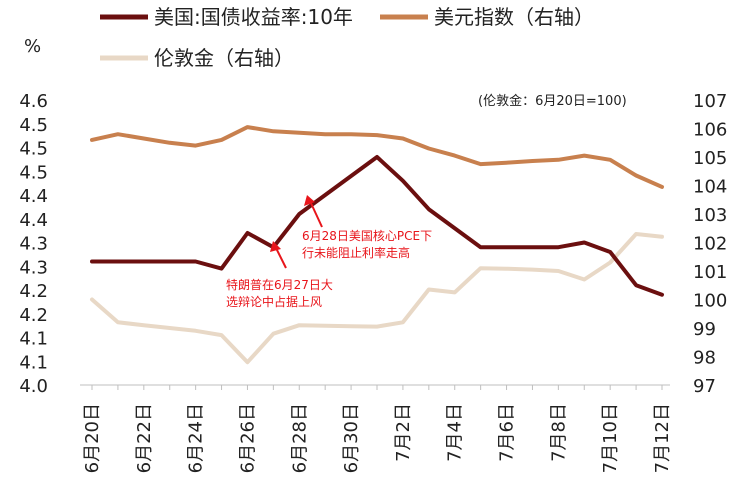  Describe the element at coordinates (356, 252) in the screenshot. I see `annotation-pce-line2: 行未能阻止利率走高` at that location.